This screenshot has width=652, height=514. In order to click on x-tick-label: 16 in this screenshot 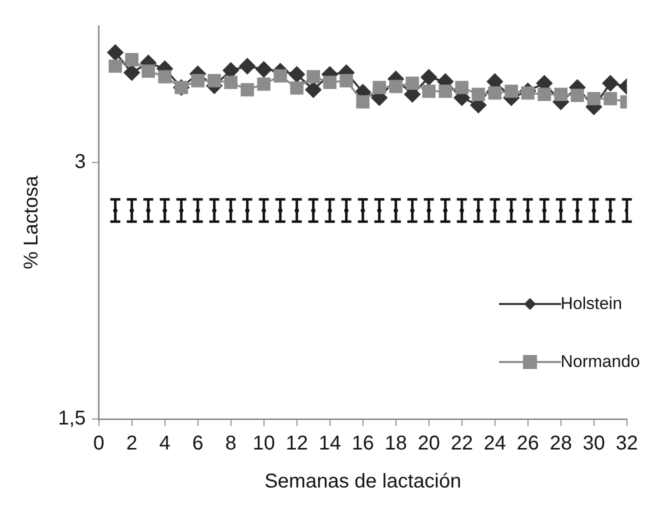, I will do `click(363, 443)`.